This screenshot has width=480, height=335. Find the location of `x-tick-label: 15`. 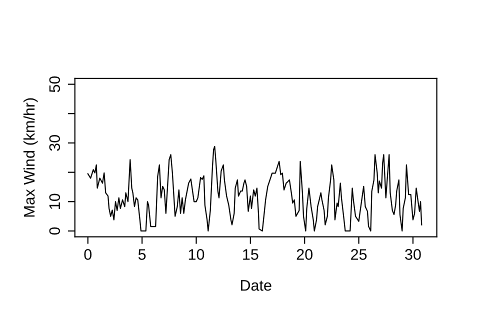

x-tick-label: 15 is located at coordinates (250, 254).